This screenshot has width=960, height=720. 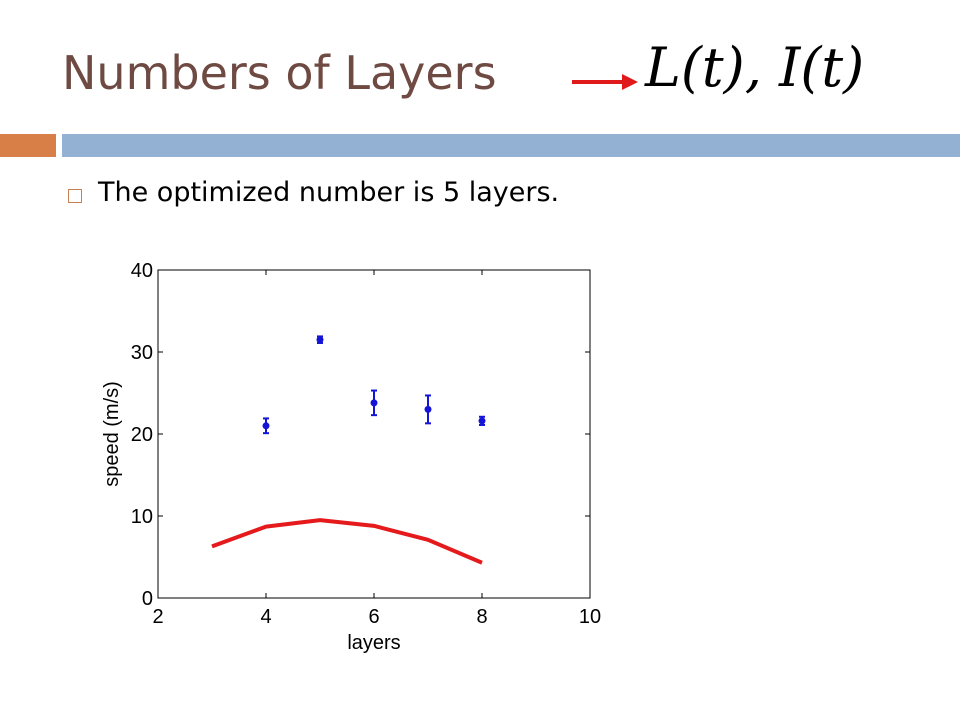 I want to click on y-tick-label: 30, so click(x=142, y=353).